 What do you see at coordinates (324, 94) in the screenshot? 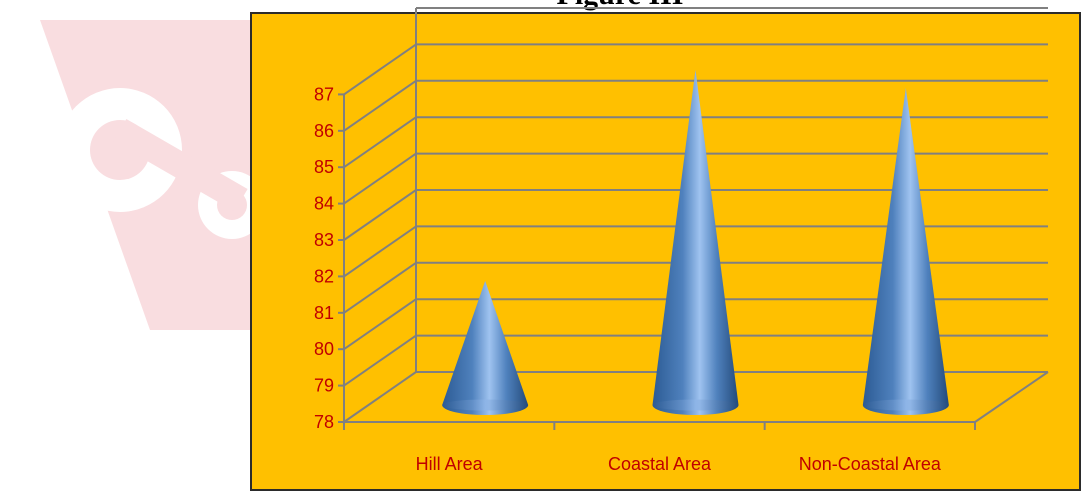
I see `y-tick-label: 87` at bounding box center [324, 94].